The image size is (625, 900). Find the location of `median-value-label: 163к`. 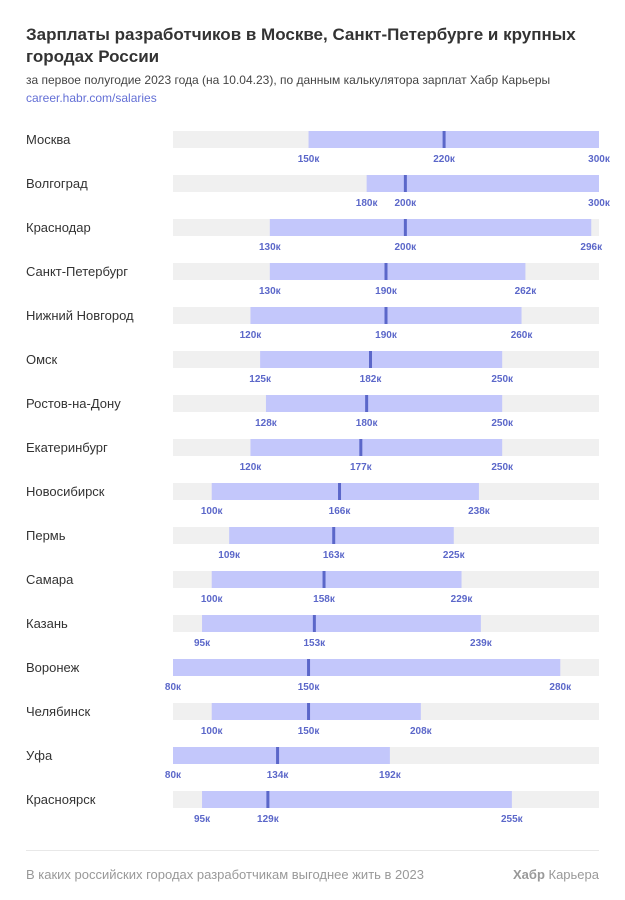

median-value-label: 163к is located at coordinates (334, 555).